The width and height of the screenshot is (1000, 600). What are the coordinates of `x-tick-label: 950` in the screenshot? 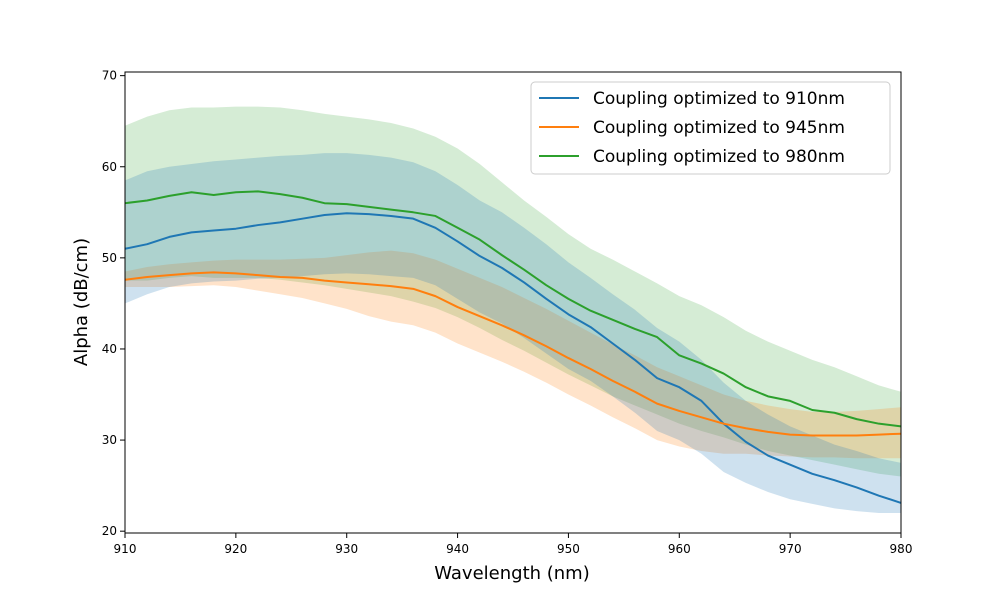 It's located at (568, 549).